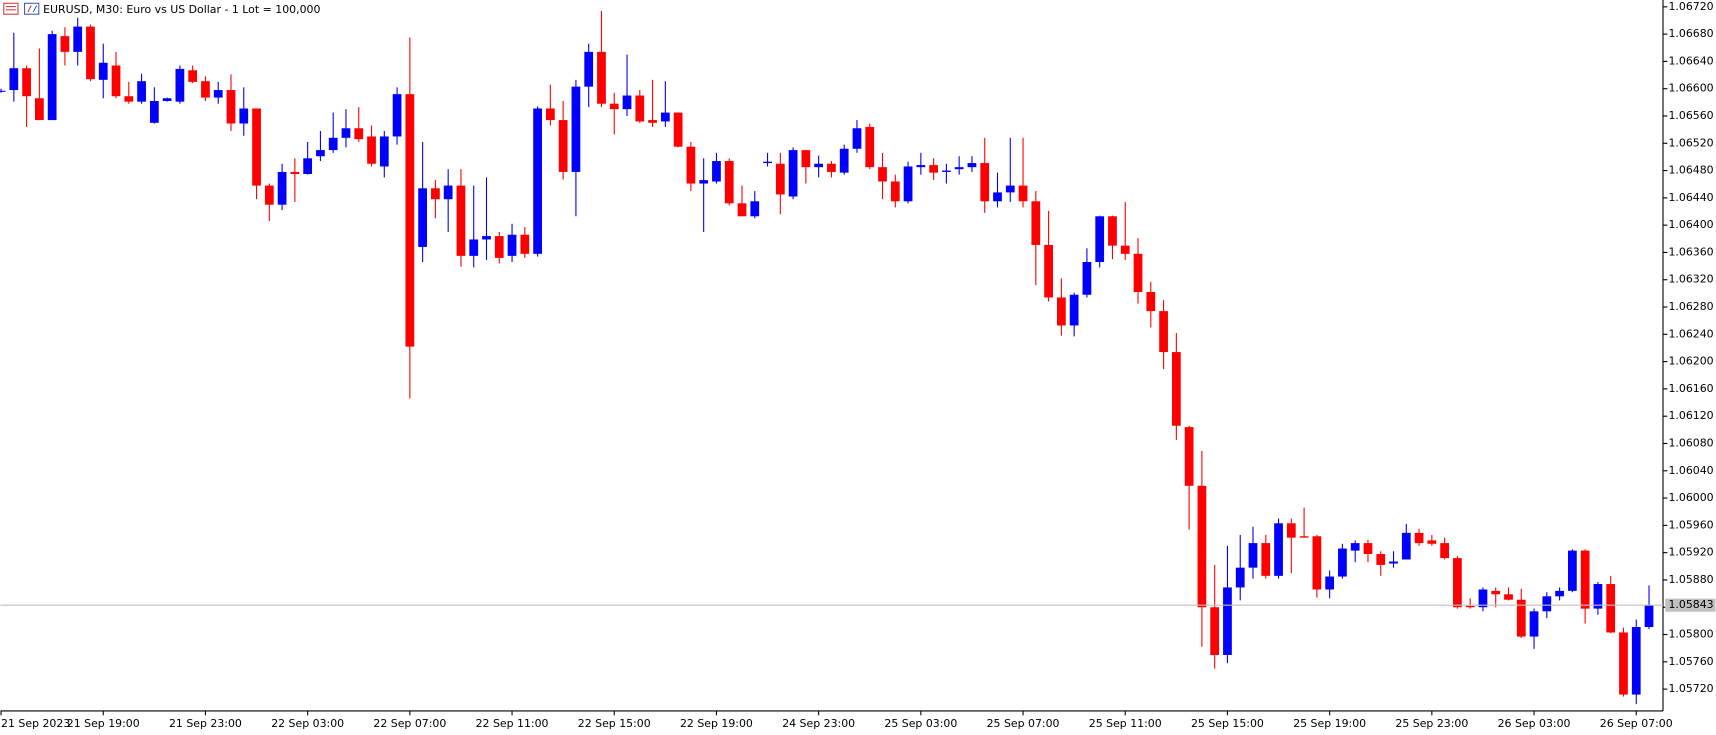 The height and width of the screenshot is (735, 1716). What do you see at coordinates (1690, 579) in the screenshot?
I see `y-tick-label: 1.05880` at bounding box center [1690, 579].